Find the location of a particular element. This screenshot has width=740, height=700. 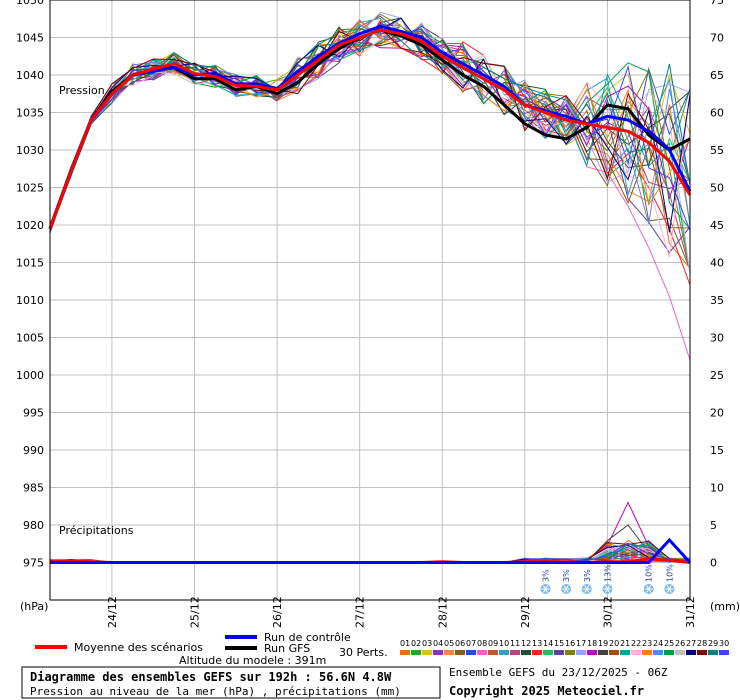

pert-number: 24 is located at coordinates (658, 643).